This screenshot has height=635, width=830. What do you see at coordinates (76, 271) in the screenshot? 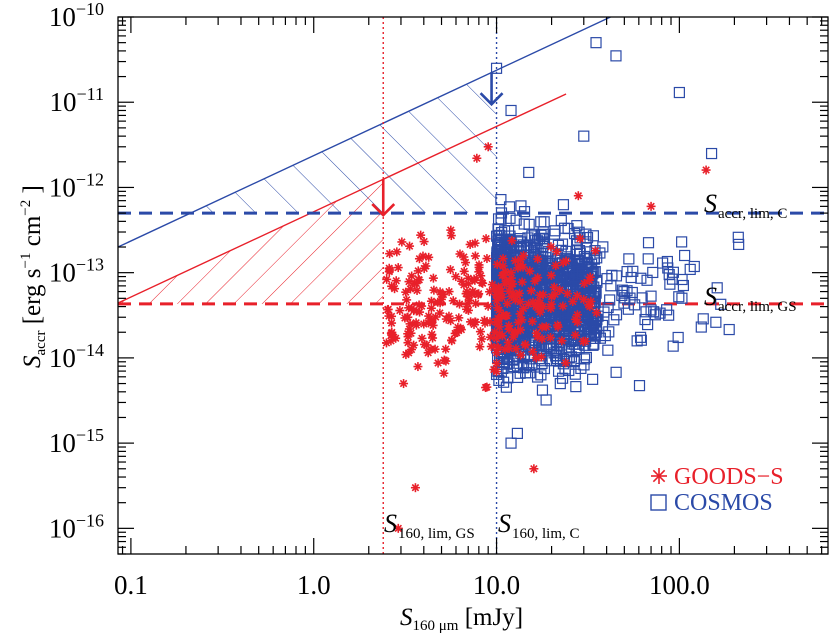
I see `y-tick-label: 10−13` at bounding box center [76, 271].